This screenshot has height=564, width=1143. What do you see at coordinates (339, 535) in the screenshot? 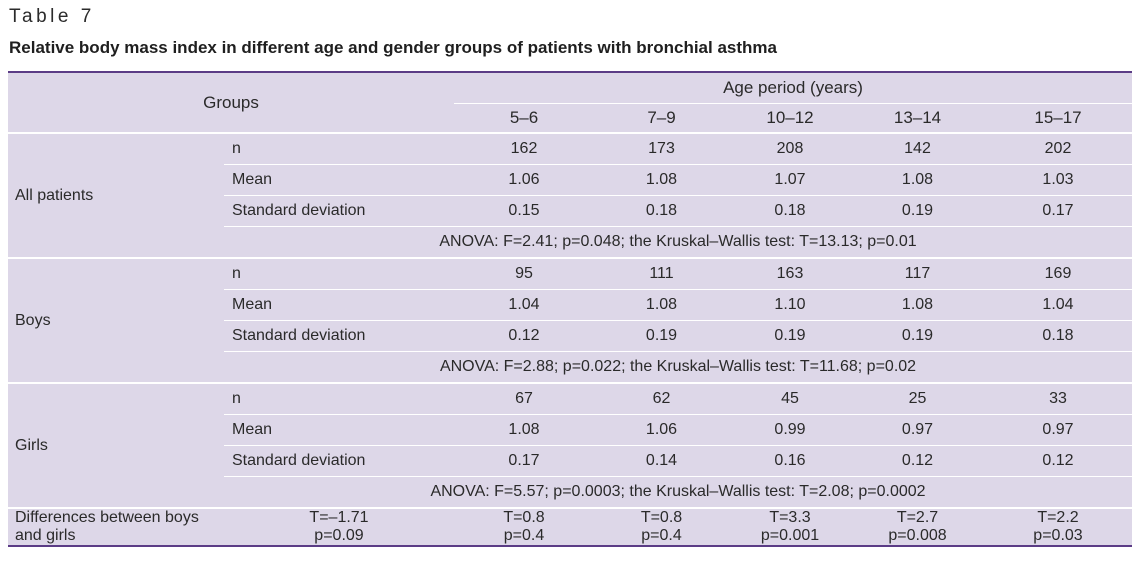
I see `diff-p-value: p=0.09` at bounding box center [339, 535].